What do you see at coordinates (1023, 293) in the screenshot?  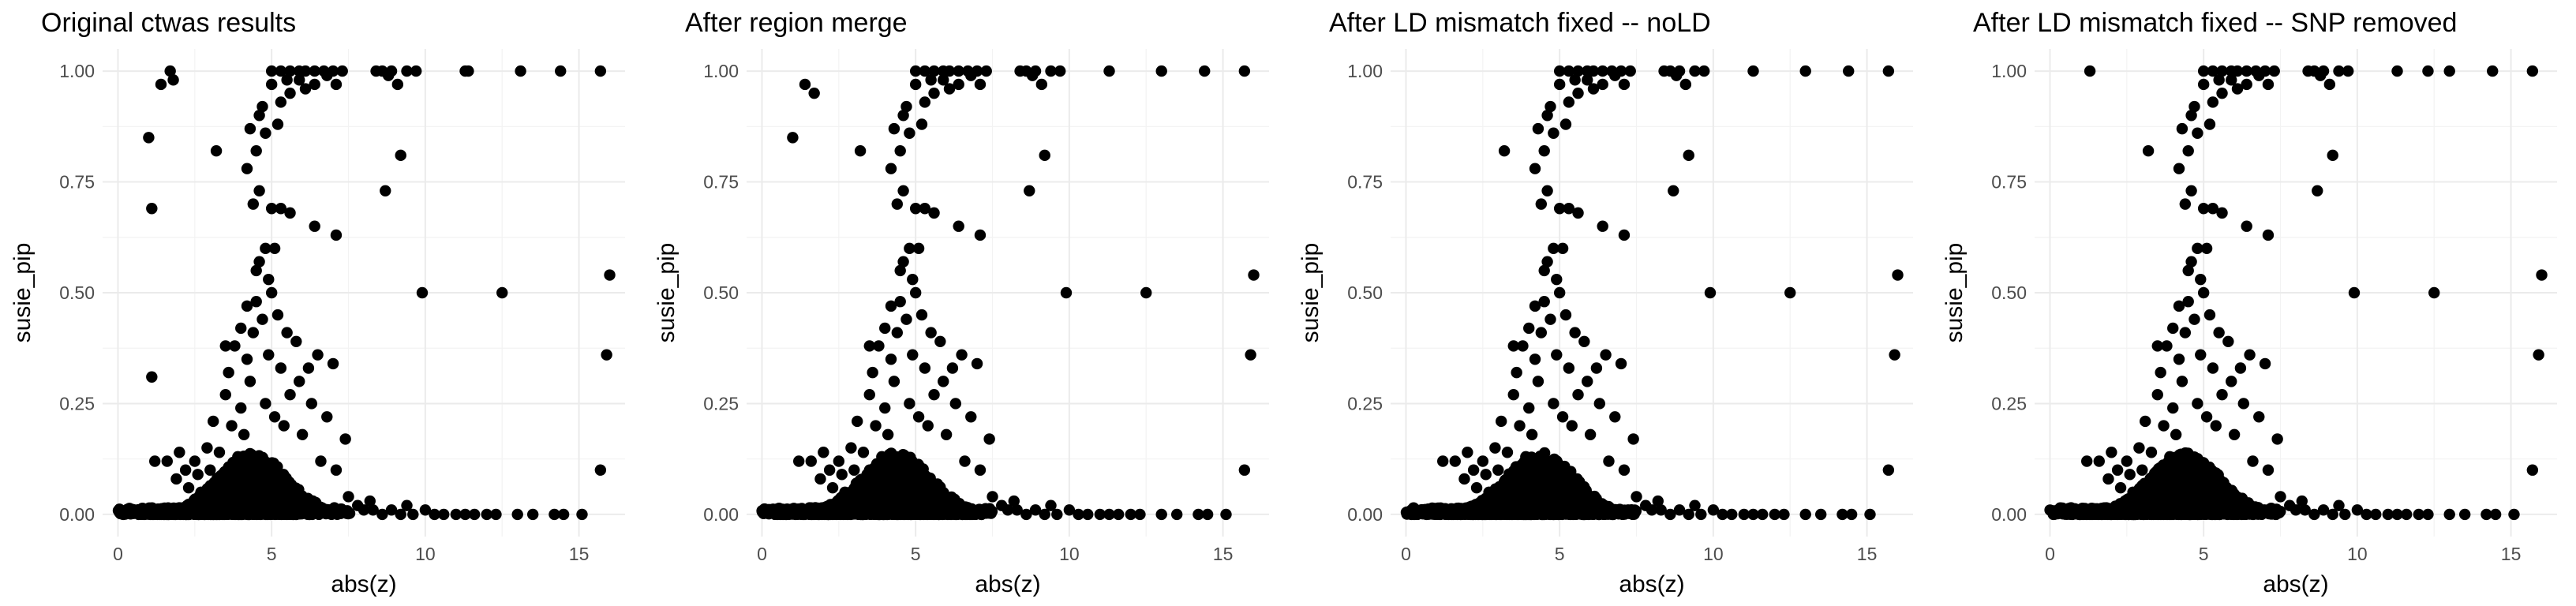 I see `scatter-points` at bounding box center [1023, 293].